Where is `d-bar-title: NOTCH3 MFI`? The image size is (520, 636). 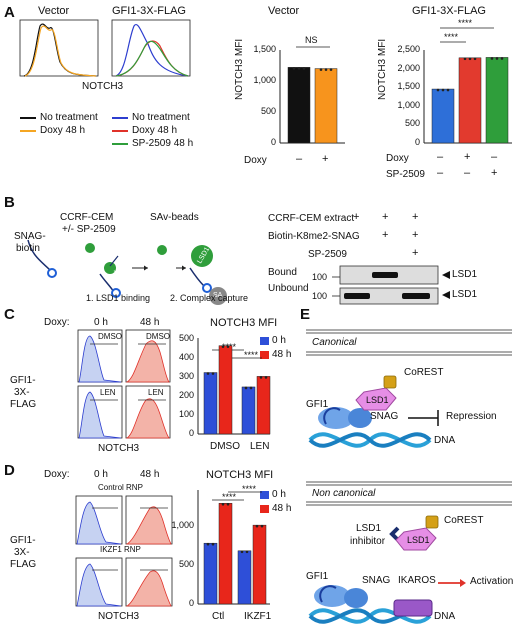
d-bar-title: NOTCH3 MFI is located at coordinates (240, 475).